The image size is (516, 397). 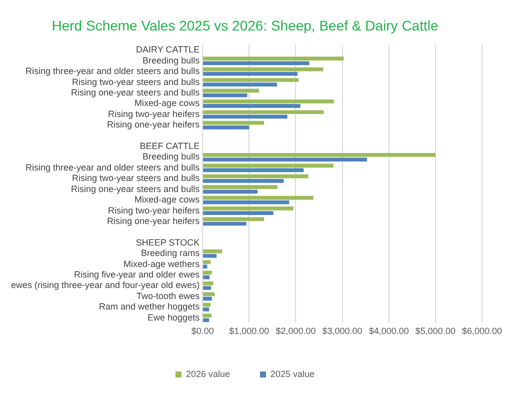 I want to click on y-tick-label: Ewe hoggets, so click(x=174, y=317).